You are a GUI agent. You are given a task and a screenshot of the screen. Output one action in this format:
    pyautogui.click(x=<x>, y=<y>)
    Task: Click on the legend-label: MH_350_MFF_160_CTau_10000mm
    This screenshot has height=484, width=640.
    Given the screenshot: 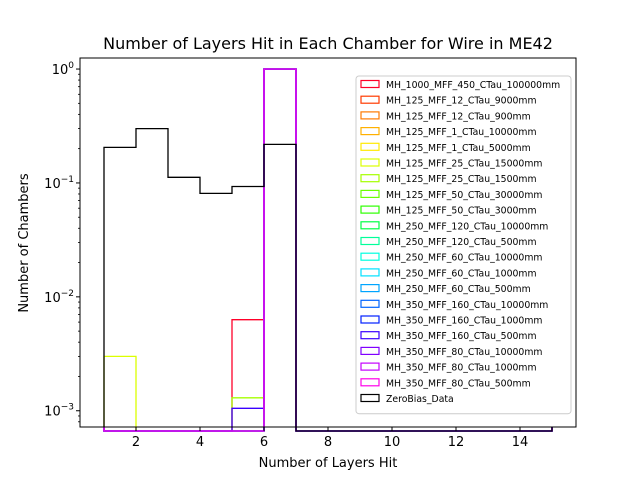 What is the action you would take?
    pyautogui.click(x=467, y=305)
    